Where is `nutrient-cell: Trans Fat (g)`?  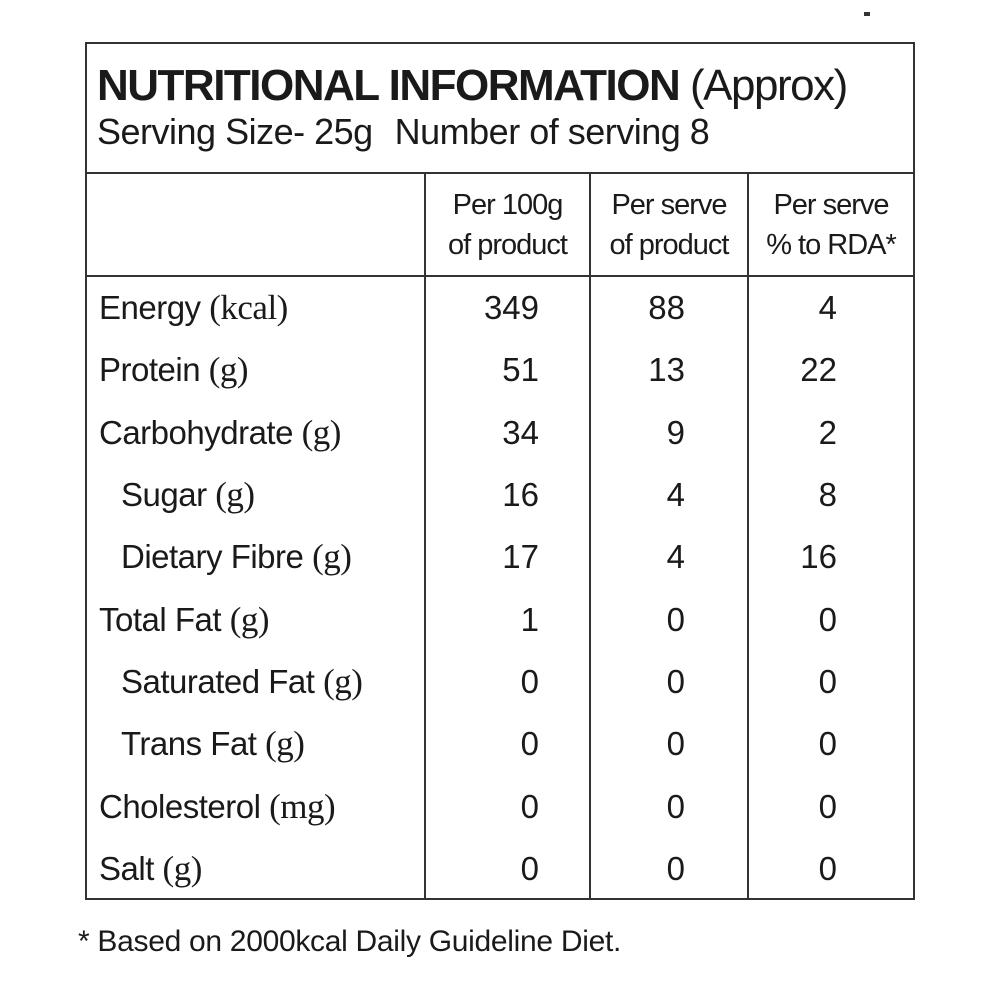 nutrient-cell: Trans Fat (g) is located at coordinates (256, 744).